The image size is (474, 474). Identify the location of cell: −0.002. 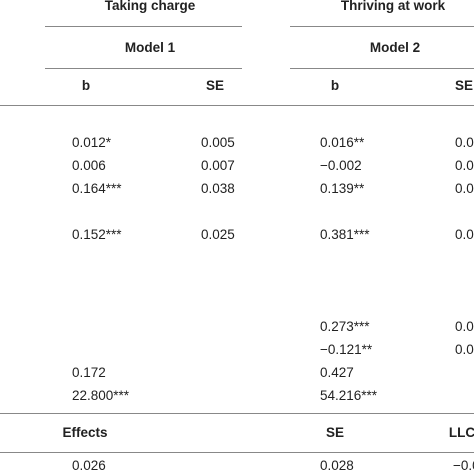
(341, 165).